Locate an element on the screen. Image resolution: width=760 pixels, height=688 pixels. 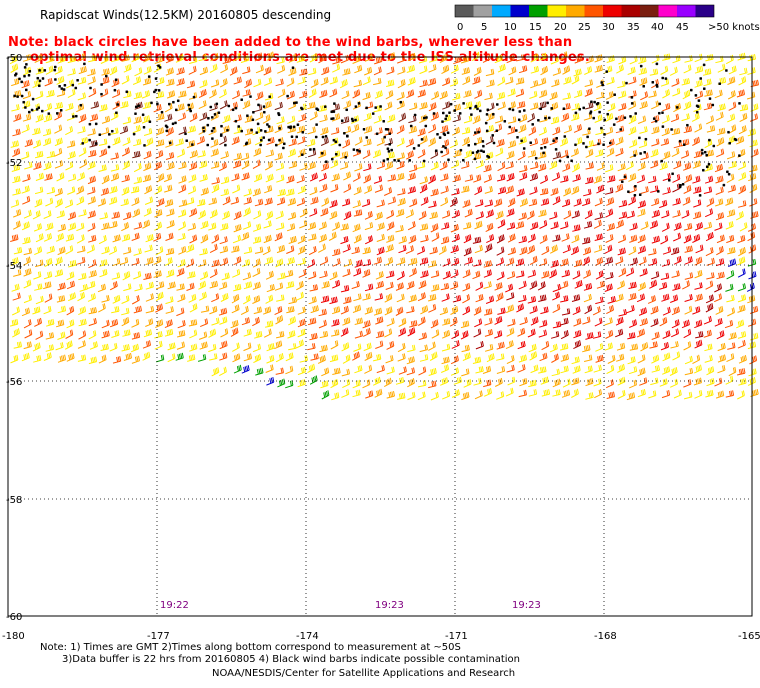
legend-label: 25 is located at coordinates (584, 27).